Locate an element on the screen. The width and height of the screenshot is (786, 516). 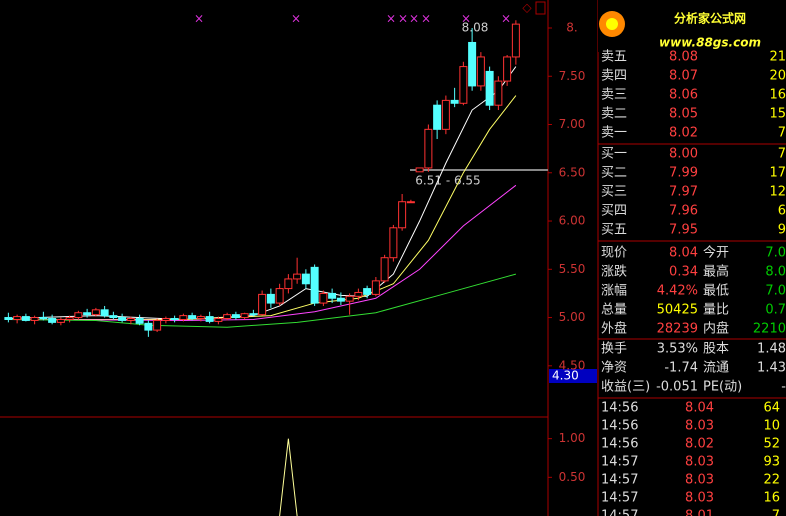
tick-volume: 64 is located at coordinates (771, 408).